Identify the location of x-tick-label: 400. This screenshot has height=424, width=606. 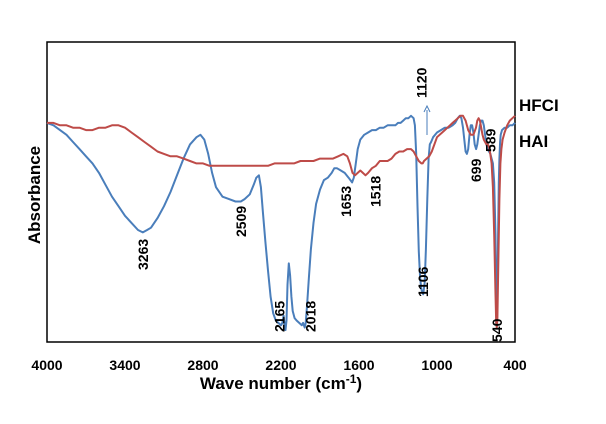
(515, 365).